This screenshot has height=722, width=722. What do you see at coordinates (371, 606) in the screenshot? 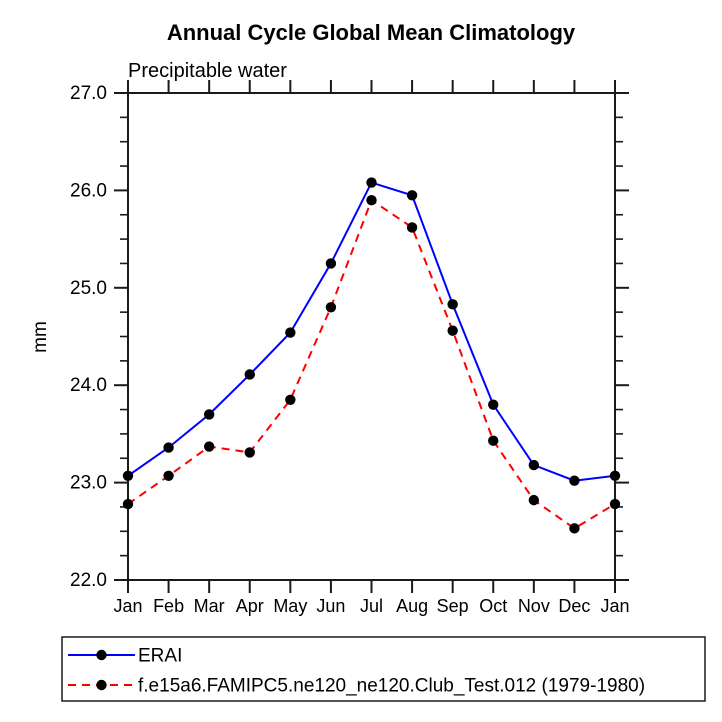
I see `x-tick-label: Jul` at bounding box center [371, 606].